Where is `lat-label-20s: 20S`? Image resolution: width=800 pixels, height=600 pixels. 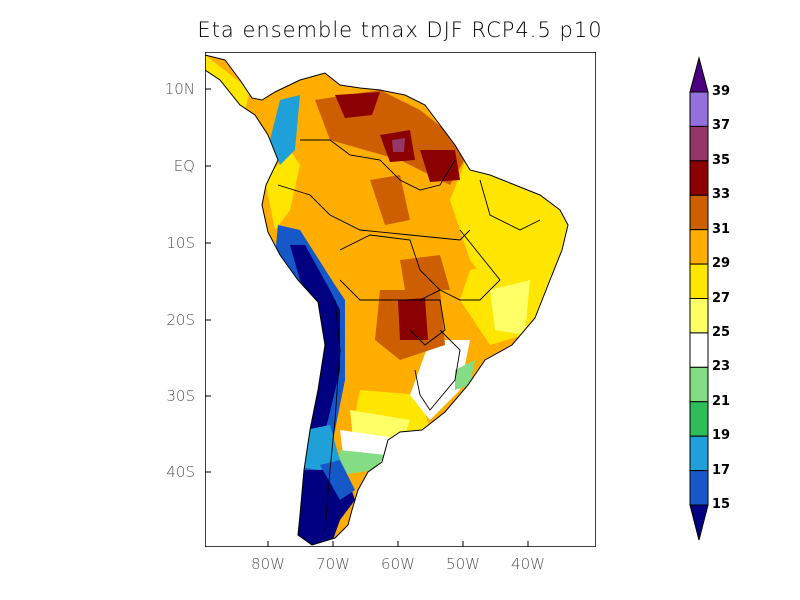 lat-label-20s: 20S is located at coordinates (180, 320).